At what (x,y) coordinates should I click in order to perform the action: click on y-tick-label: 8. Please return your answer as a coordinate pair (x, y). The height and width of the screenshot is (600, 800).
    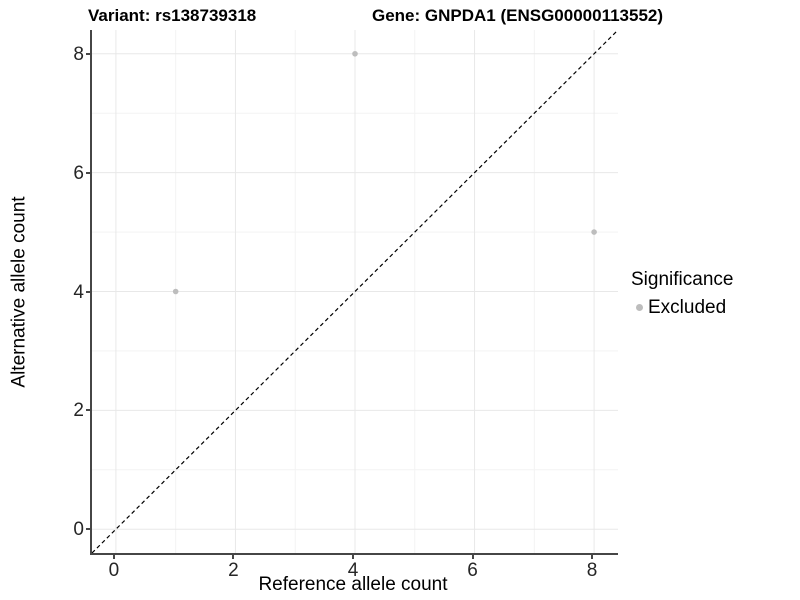
    Looking at the image, I should click on (78, 54).